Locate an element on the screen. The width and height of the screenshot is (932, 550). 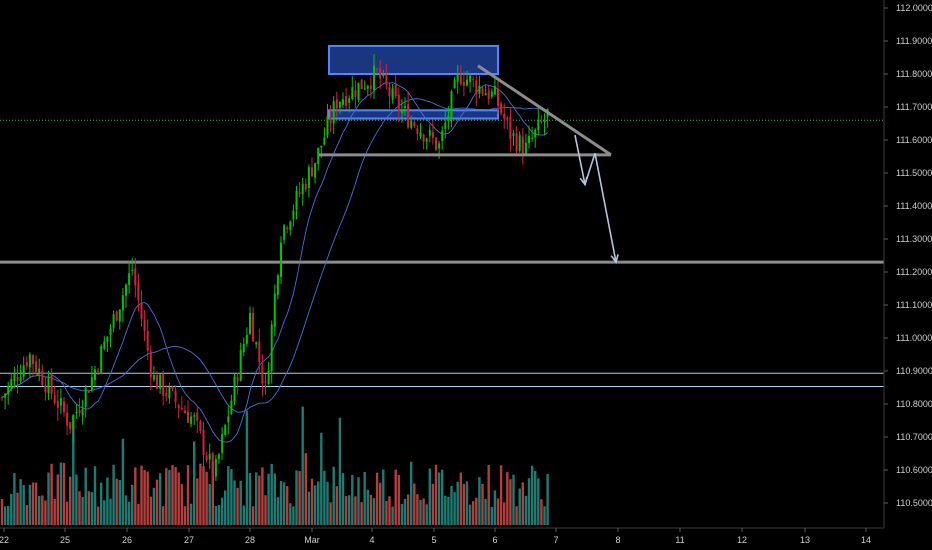
y-tick-label: 110.8000 is located at coordinates (914, 404).